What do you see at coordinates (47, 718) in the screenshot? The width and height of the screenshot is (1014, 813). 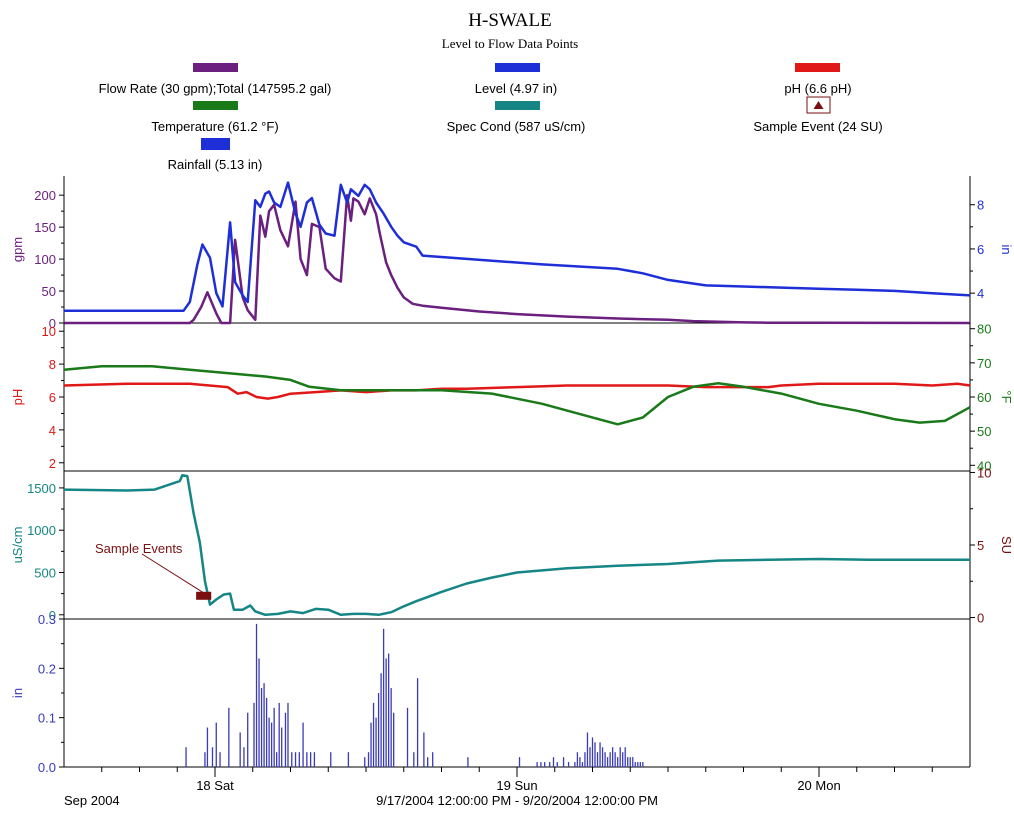 I see `left-tick-label: 0.1` at bounding box center [47, 718].